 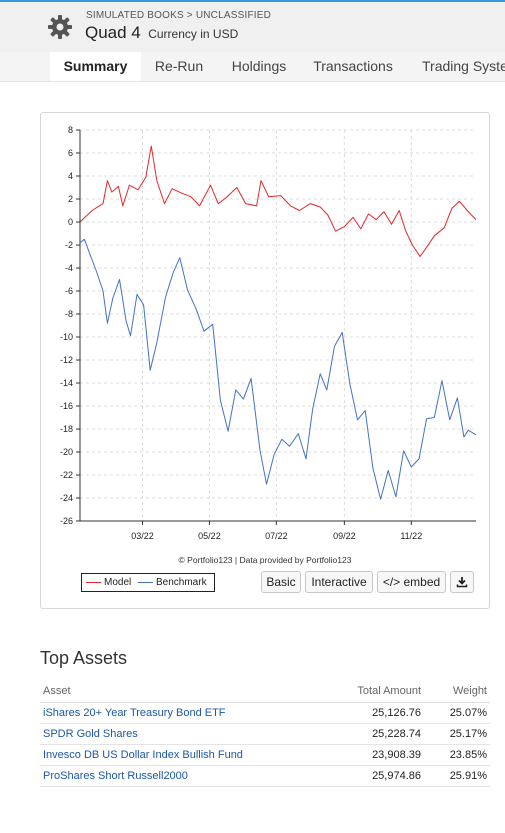 I want to click on tab-re-run: Re-Run, so click(x=179, y=66).